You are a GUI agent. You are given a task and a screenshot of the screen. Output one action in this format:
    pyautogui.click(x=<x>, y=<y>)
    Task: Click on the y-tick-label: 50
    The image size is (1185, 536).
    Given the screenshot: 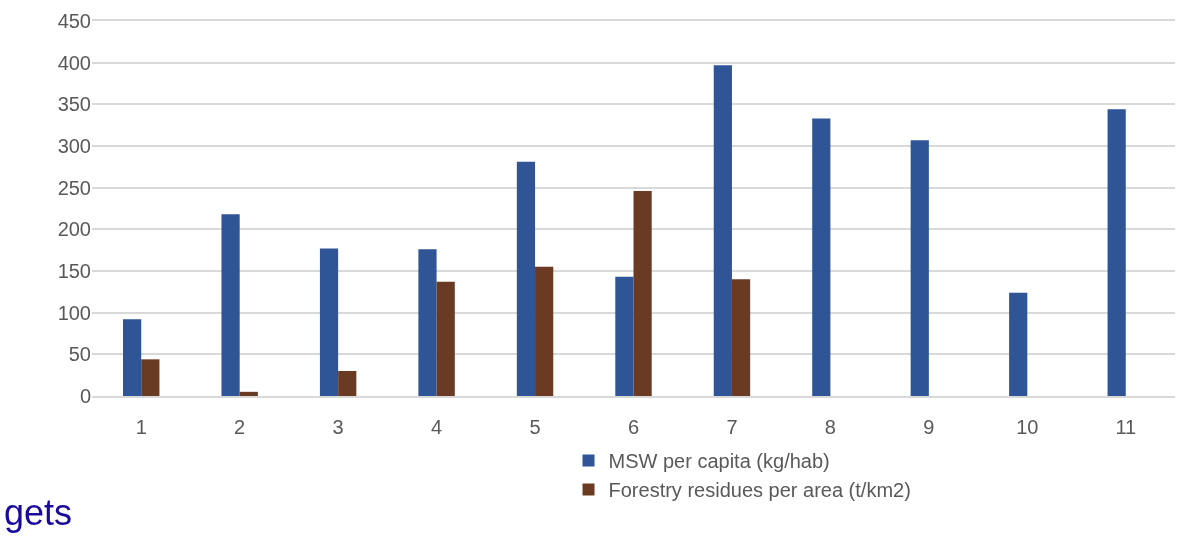 What is the action you would take?
    pyautogui.click(x=79, y=354)
    